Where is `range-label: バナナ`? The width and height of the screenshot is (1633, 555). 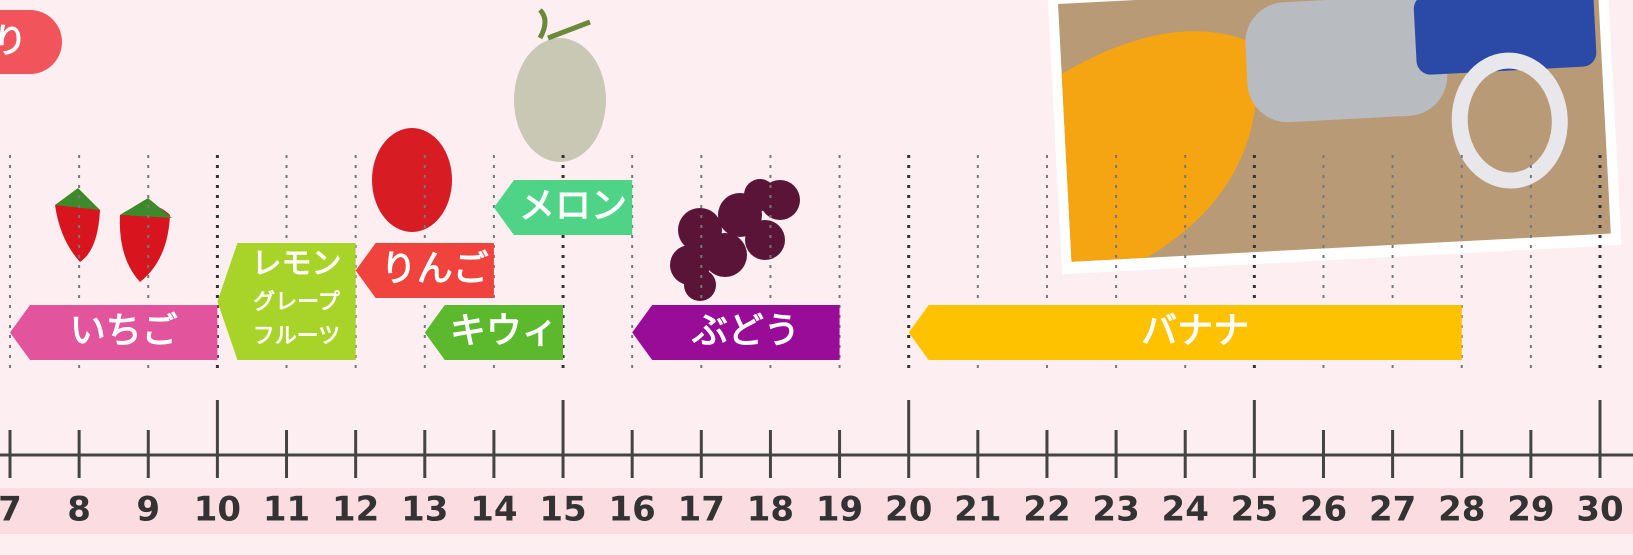
range-label: バナナ is located at coordinates (1195, 331).